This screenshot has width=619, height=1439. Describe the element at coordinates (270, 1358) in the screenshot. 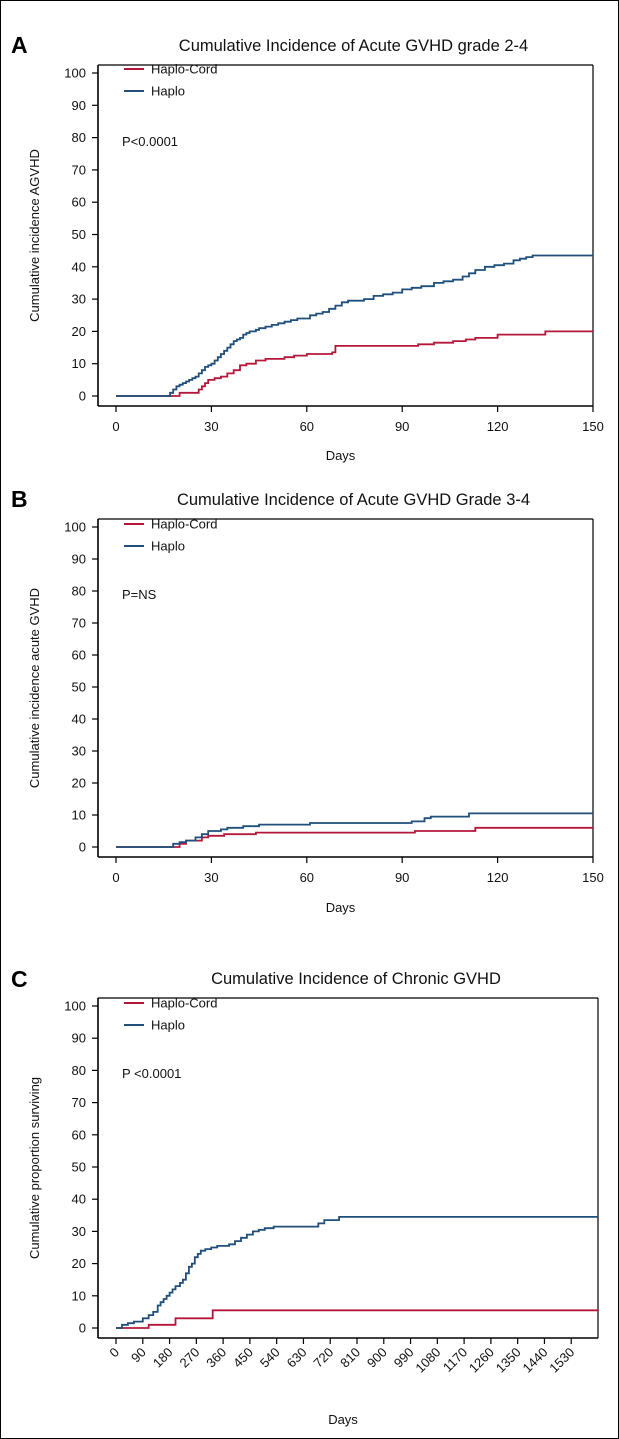

I see `x-tick-label: 540` at that location.